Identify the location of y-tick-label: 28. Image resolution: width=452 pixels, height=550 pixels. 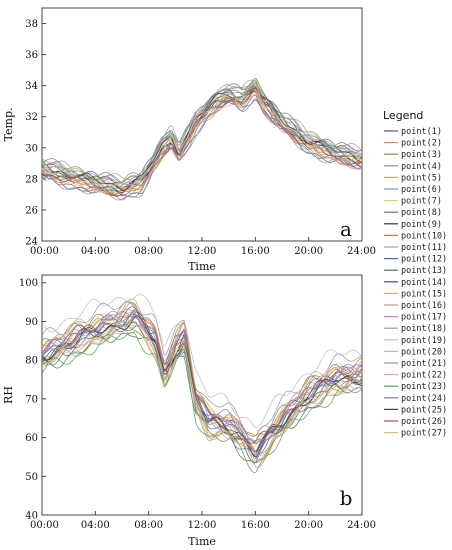
(31, 179).